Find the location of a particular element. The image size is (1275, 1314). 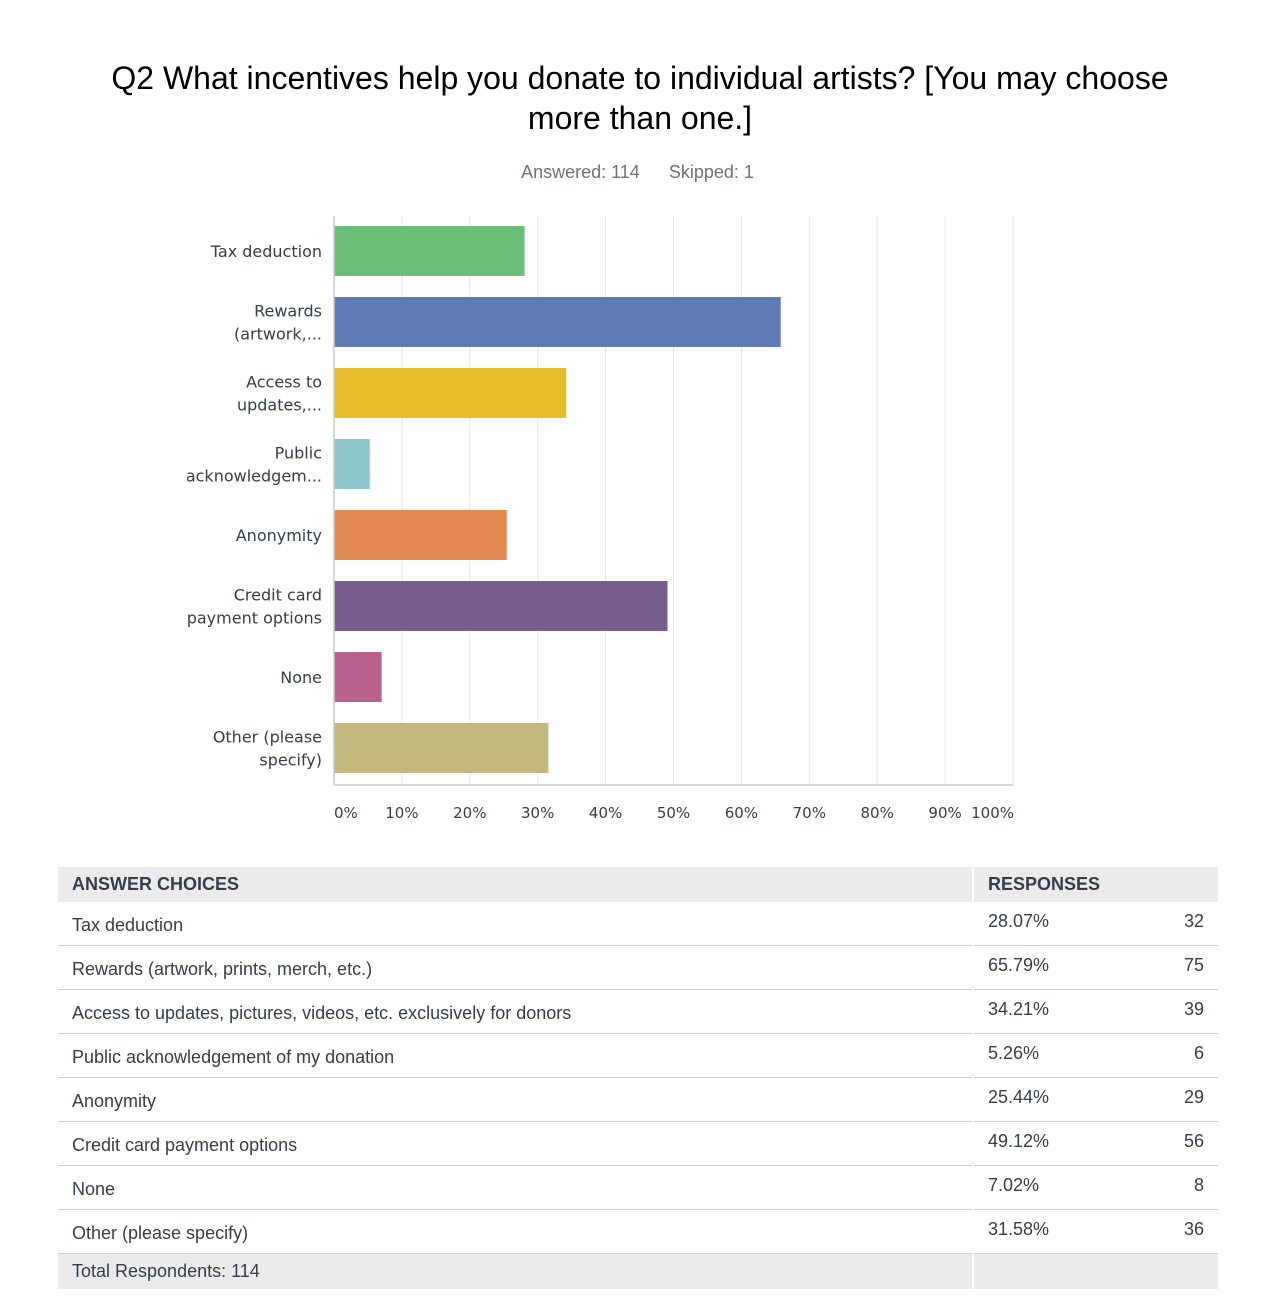

table-row: Credit card payment options 49.12% 56 is located at coordinates (638, 1143).